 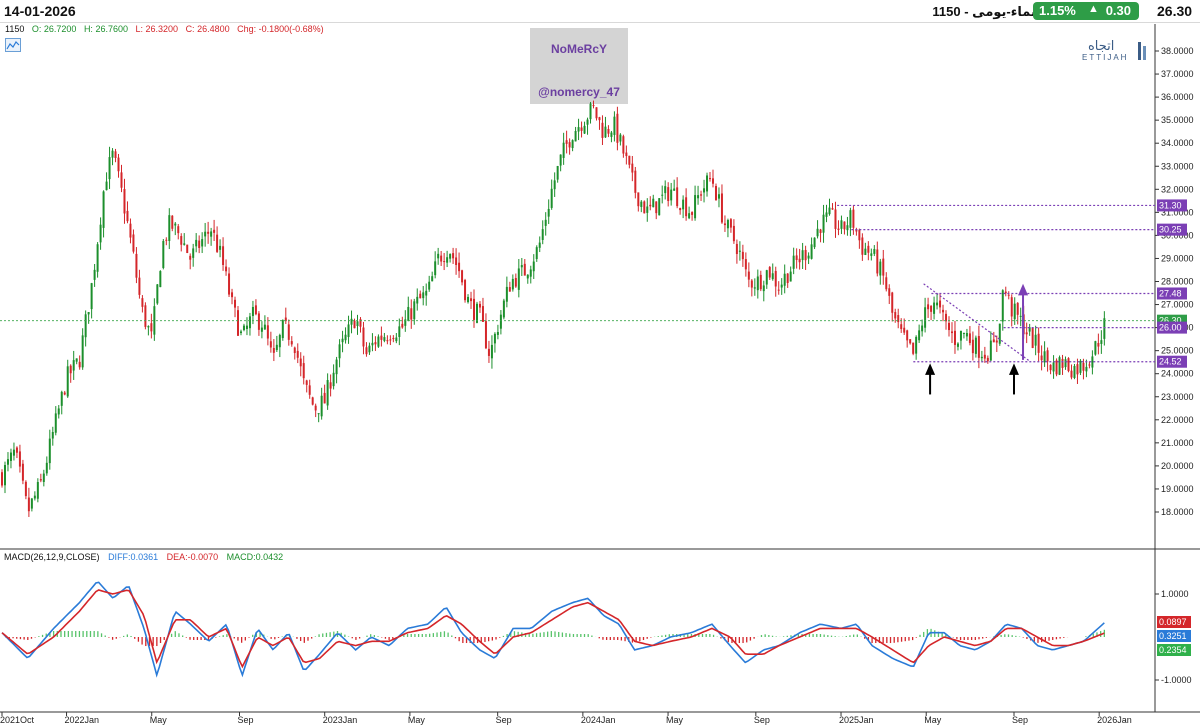 I want to click on chart-settings-icon, so click(x=13, y=45).